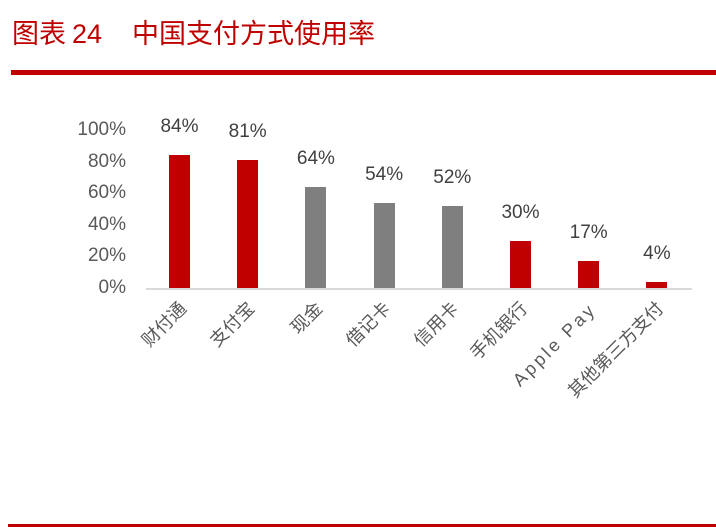  What do you see at coordinates (362, 525) in the screenshot?
I see `bottom-divider` at bounding box center [362, 525].